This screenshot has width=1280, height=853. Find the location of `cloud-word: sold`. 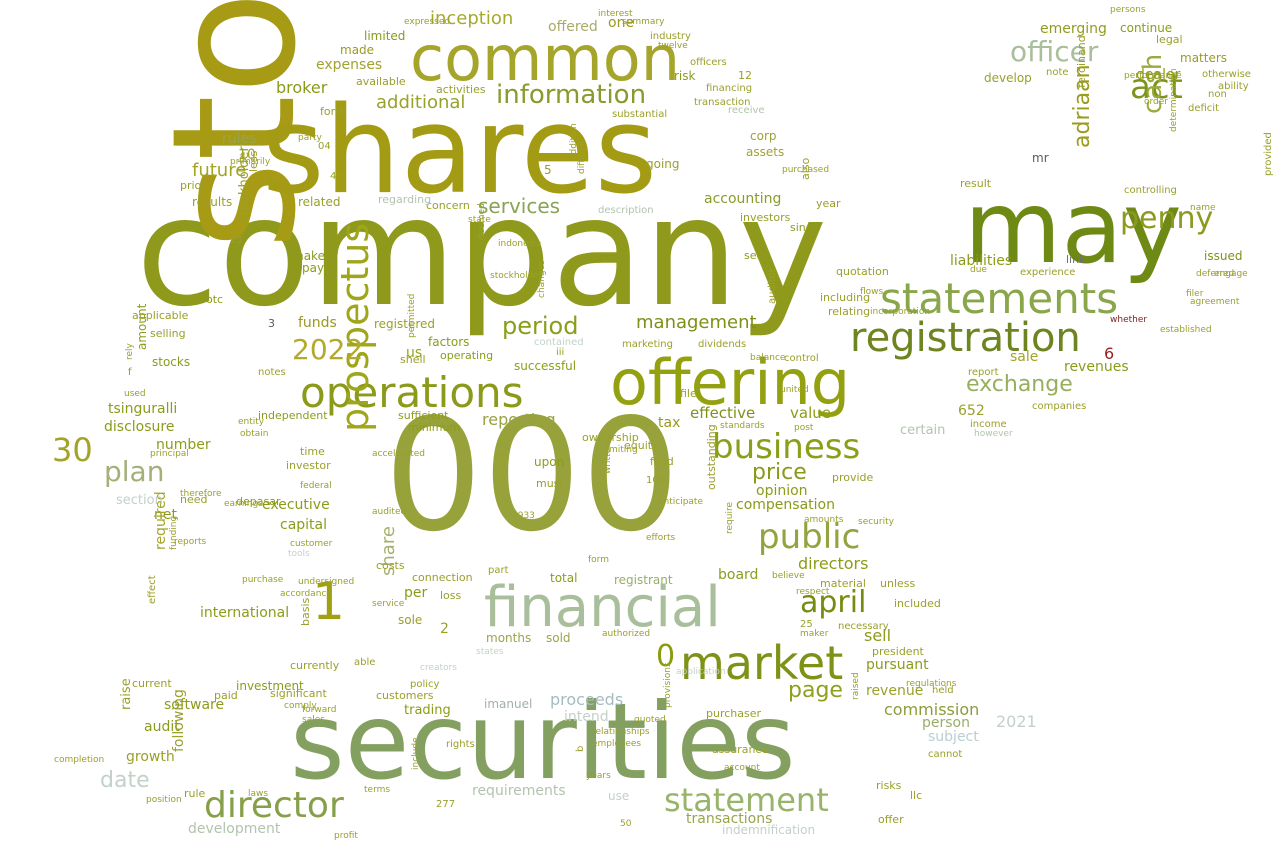

cloud-word: sold is located at coordinates (558, 638).